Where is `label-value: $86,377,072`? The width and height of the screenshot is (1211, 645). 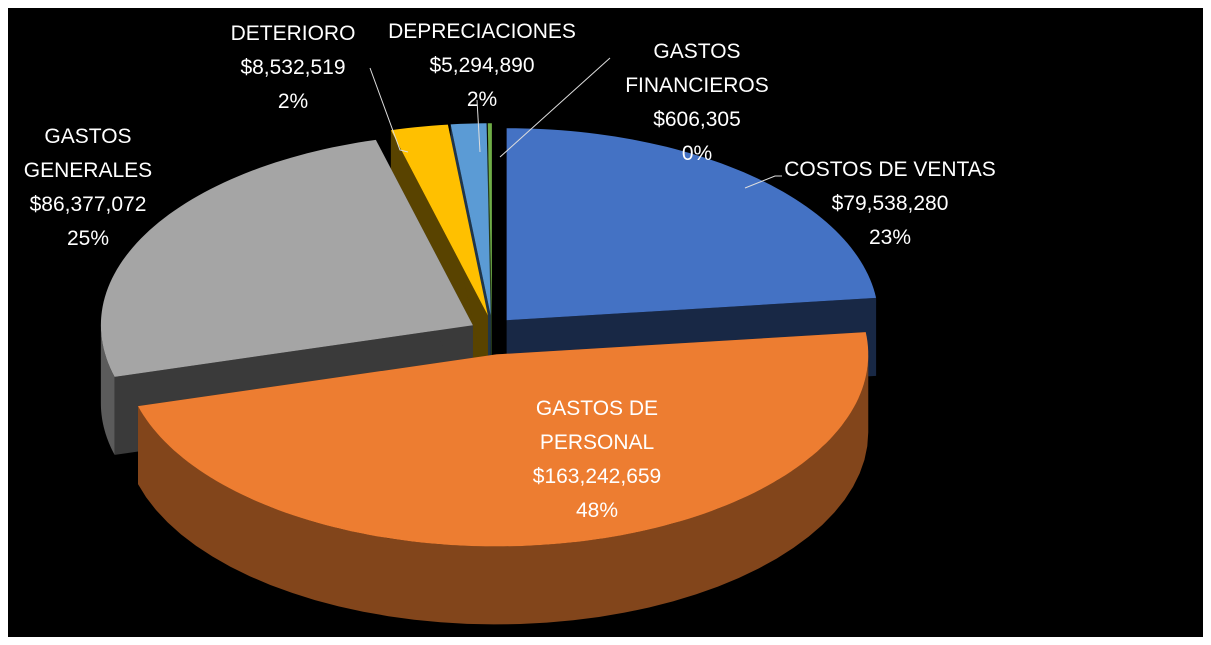 label-value: $86,377,072 is located at coordinates (88, 204).